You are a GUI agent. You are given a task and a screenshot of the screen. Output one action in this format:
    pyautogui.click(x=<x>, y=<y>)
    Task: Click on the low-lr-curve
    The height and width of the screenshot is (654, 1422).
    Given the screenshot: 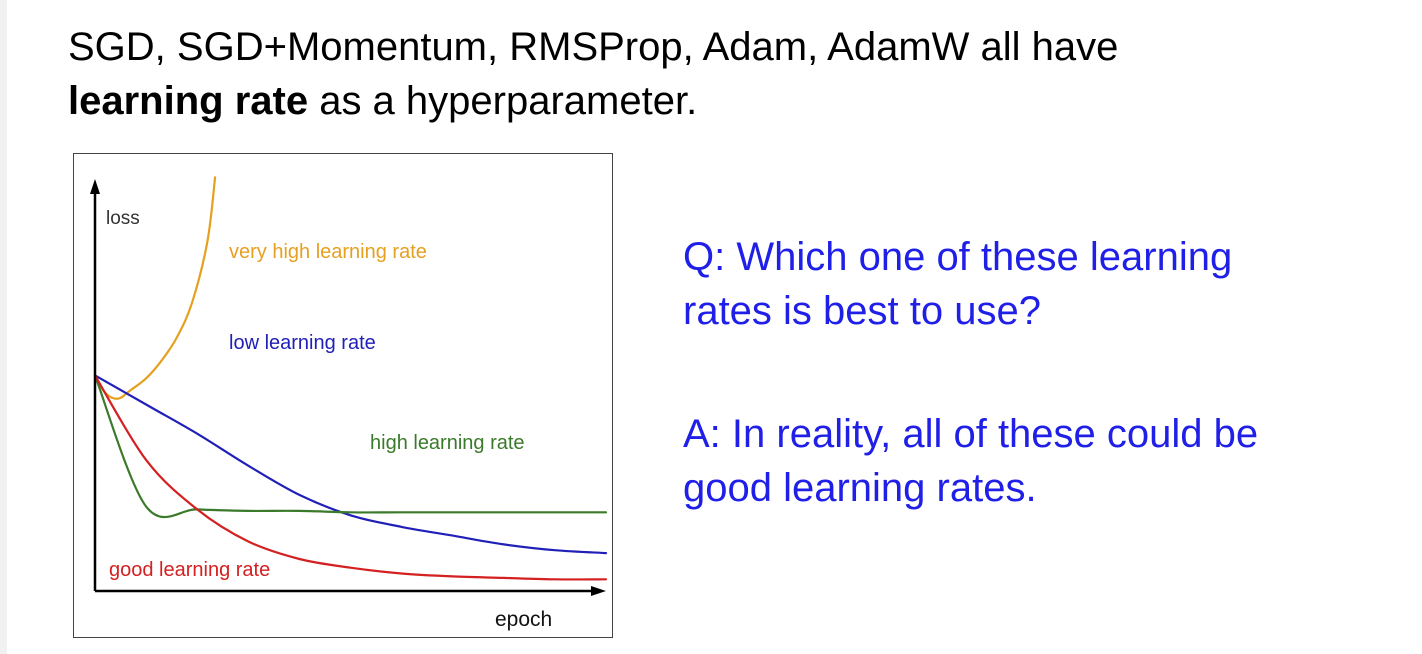 What is the action you would take?
    pyautogui.click(x=350, y=464)
    